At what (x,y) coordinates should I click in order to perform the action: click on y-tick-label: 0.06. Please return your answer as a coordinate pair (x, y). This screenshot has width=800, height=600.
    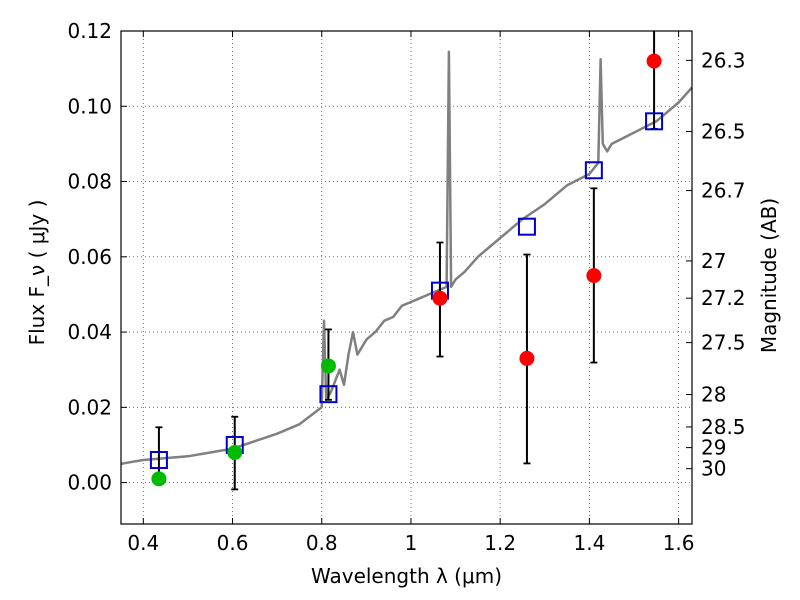
    Looking at the image, I should click on (89, 257).